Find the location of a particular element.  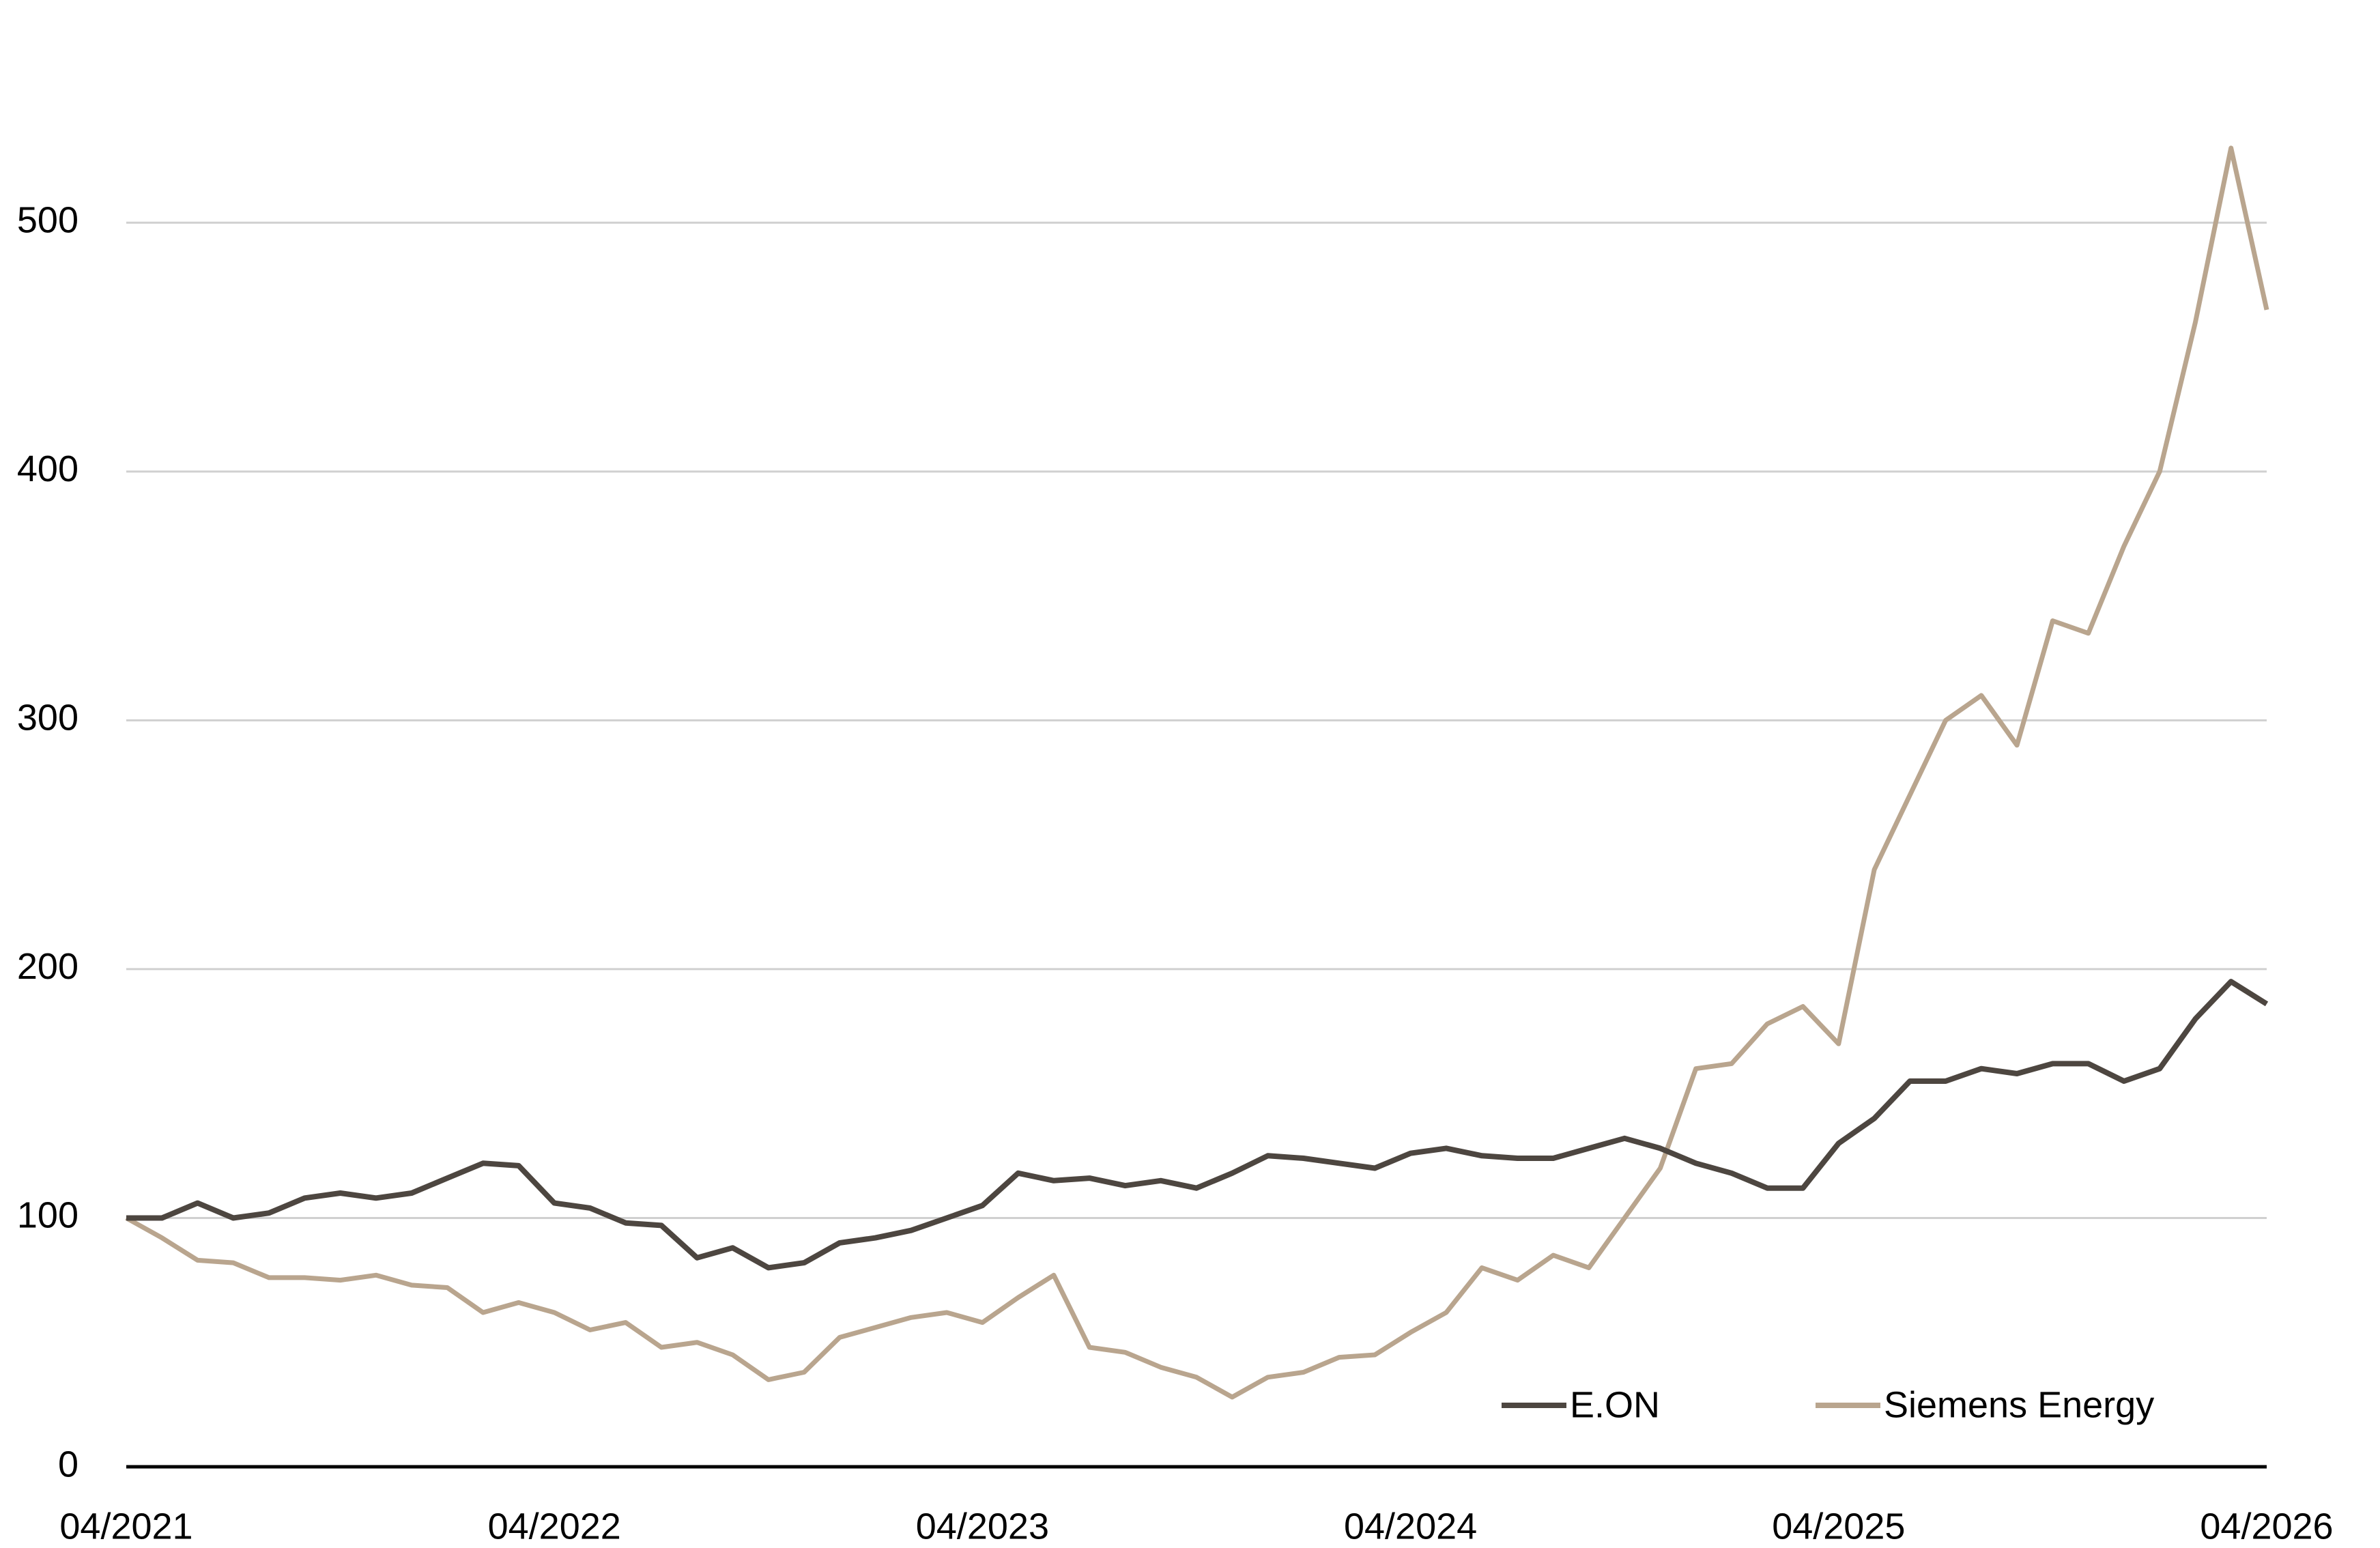

legend-label: Siemens Energy is located at coordinates (2019, 1404).